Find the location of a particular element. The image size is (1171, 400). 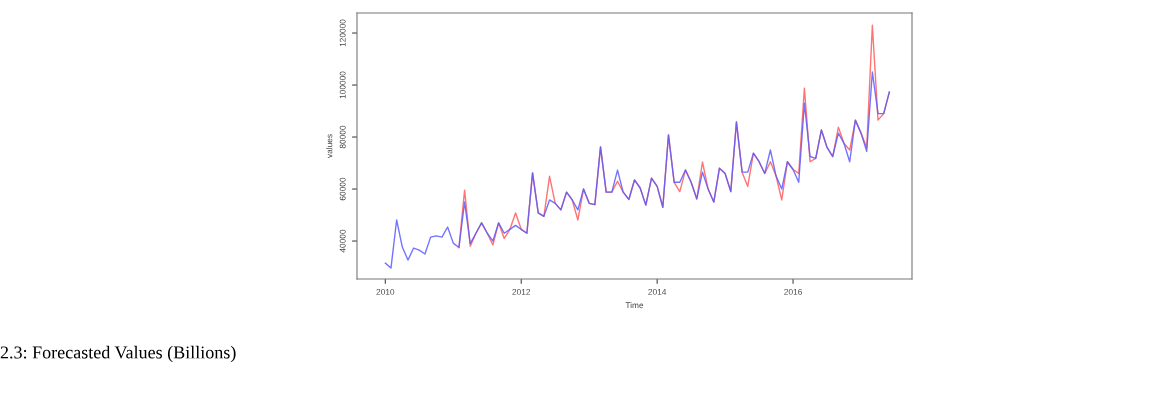

y-tick-label: 120000 is located at coordinates (342, 33).